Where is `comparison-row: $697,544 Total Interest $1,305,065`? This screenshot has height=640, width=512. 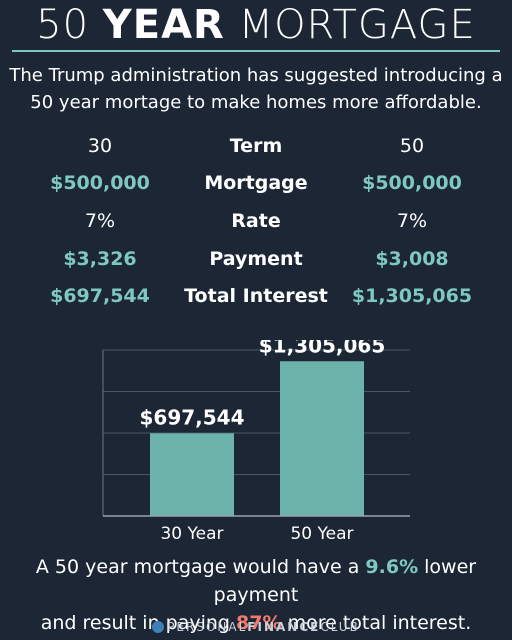
comparison-row: $697,544 Total Interest $1,305,065 is located at coordinates (256, 300).